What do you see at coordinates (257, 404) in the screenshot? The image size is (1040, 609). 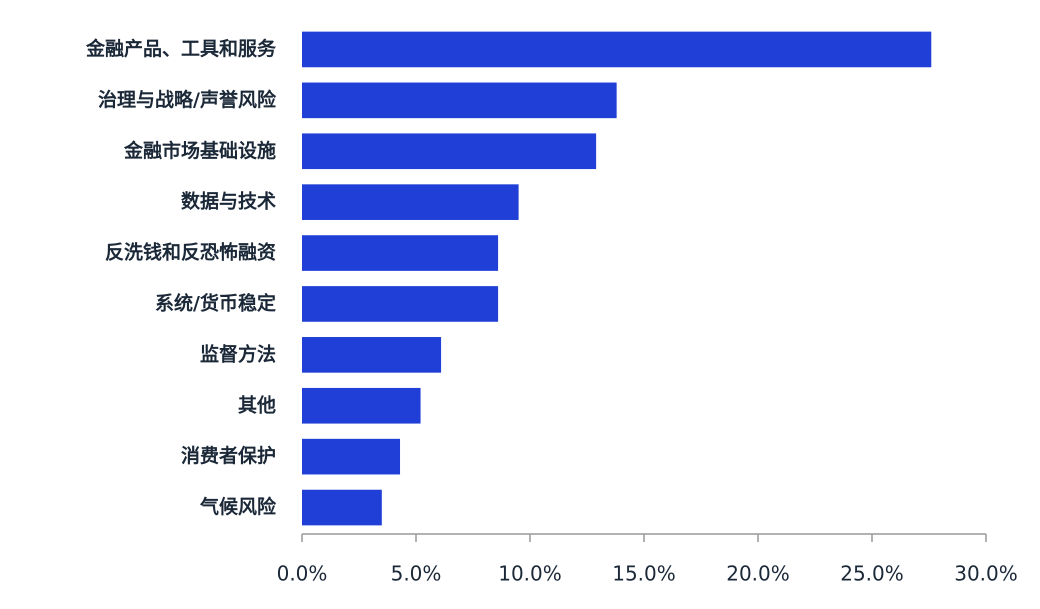 I see `y-tick-label: 其他` at bounding box center [257, 404].